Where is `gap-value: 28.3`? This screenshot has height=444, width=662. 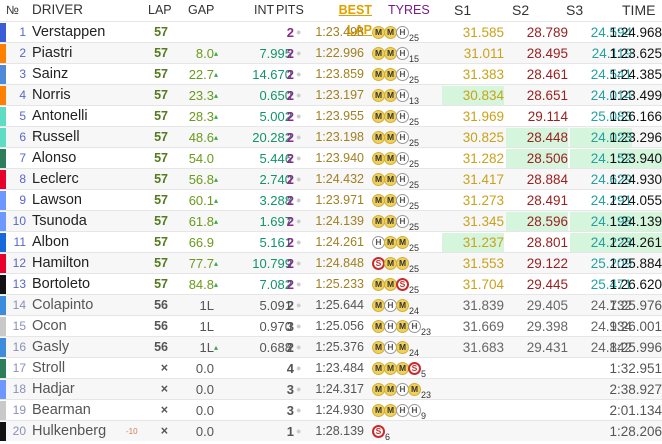
gap-value: 28.3 is located at coordinates (201, 116).